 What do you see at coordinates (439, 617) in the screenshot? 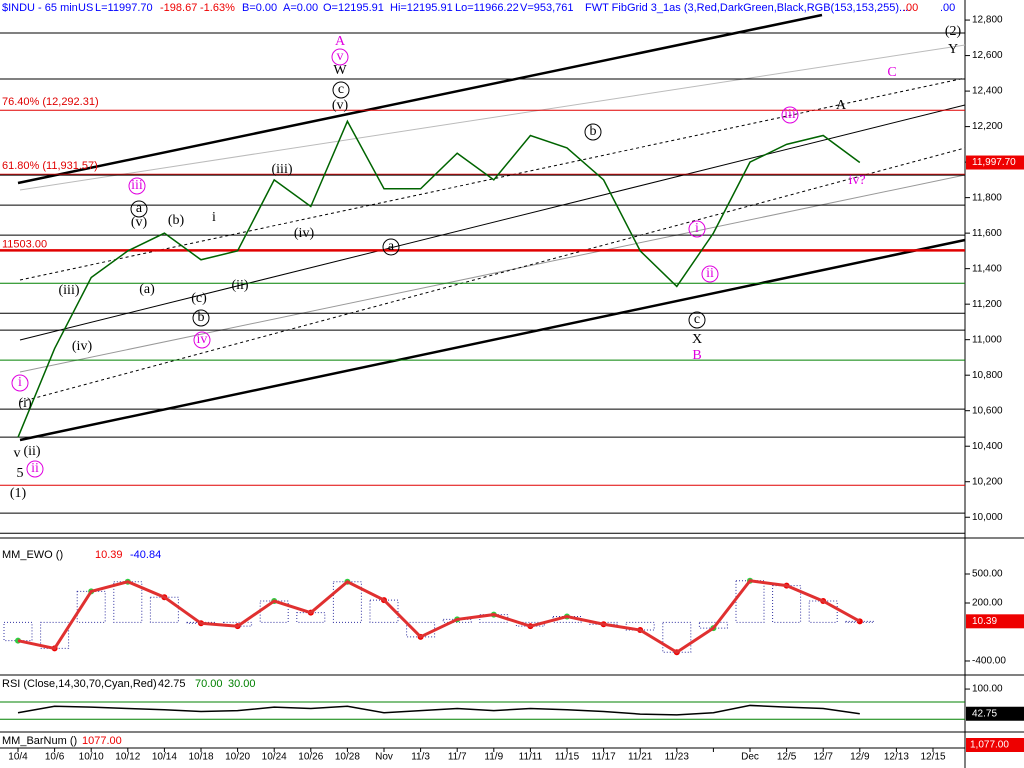
I see `ewo-line` at bounding box center [439, 617].